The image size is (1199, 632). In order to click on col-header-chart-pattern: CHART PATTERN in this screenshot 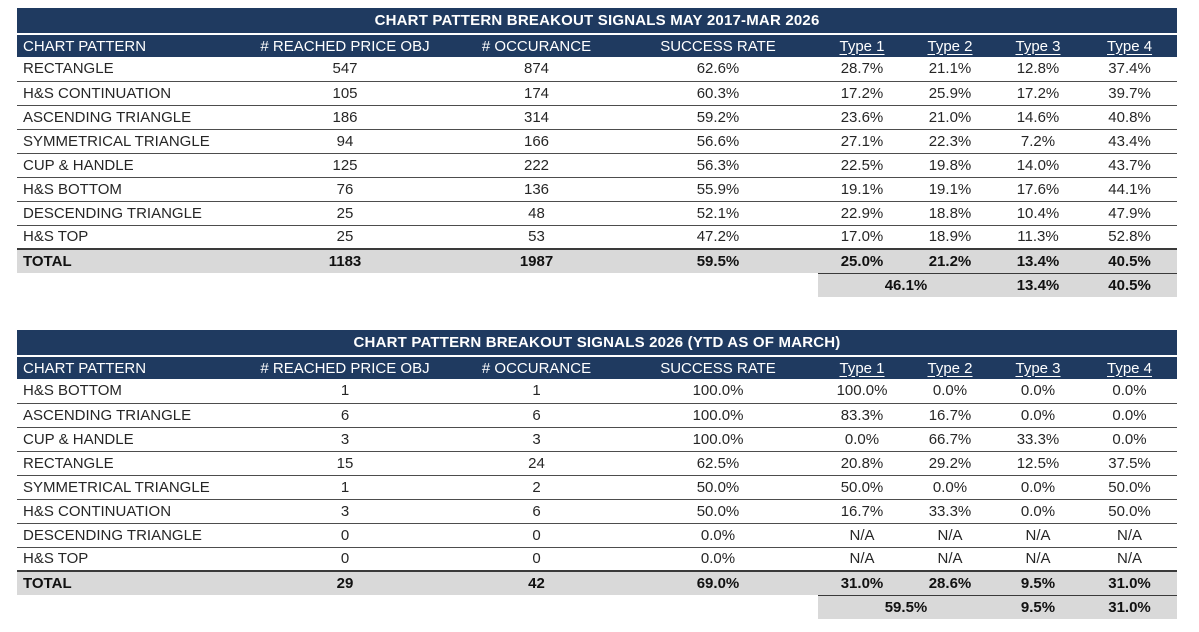, I will do `click(126, 45)`.